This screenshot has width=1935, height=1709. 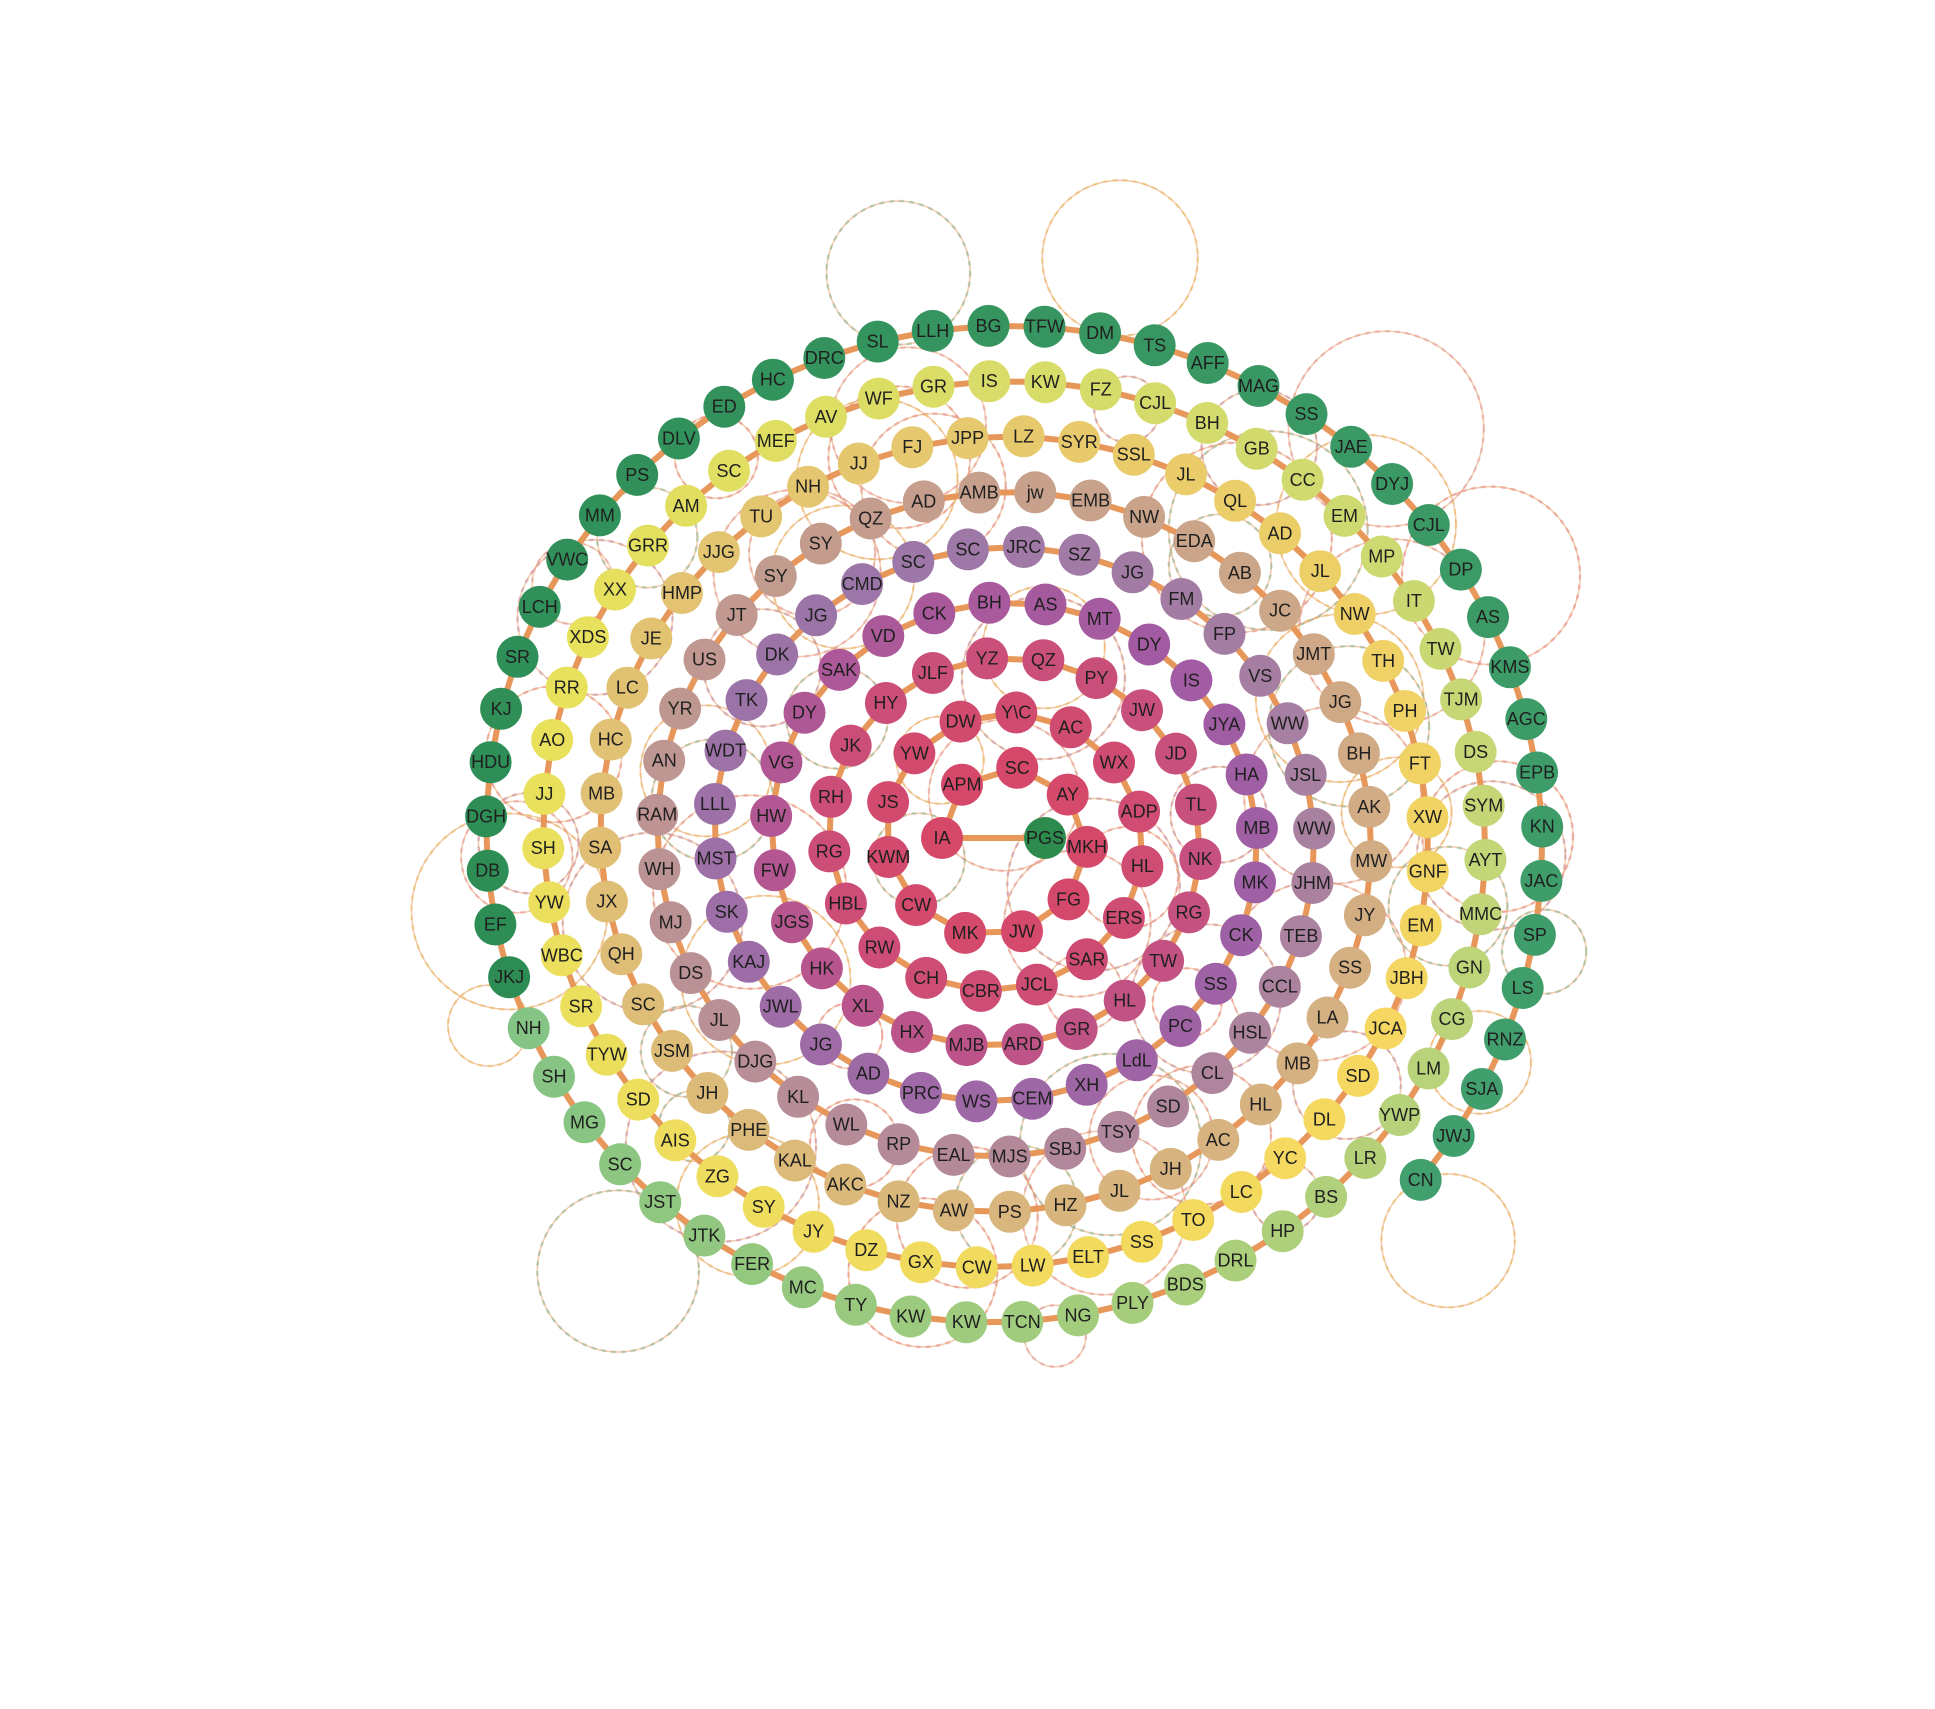 I want to click on node-label: LdL, so click(x=1137, y=1060).